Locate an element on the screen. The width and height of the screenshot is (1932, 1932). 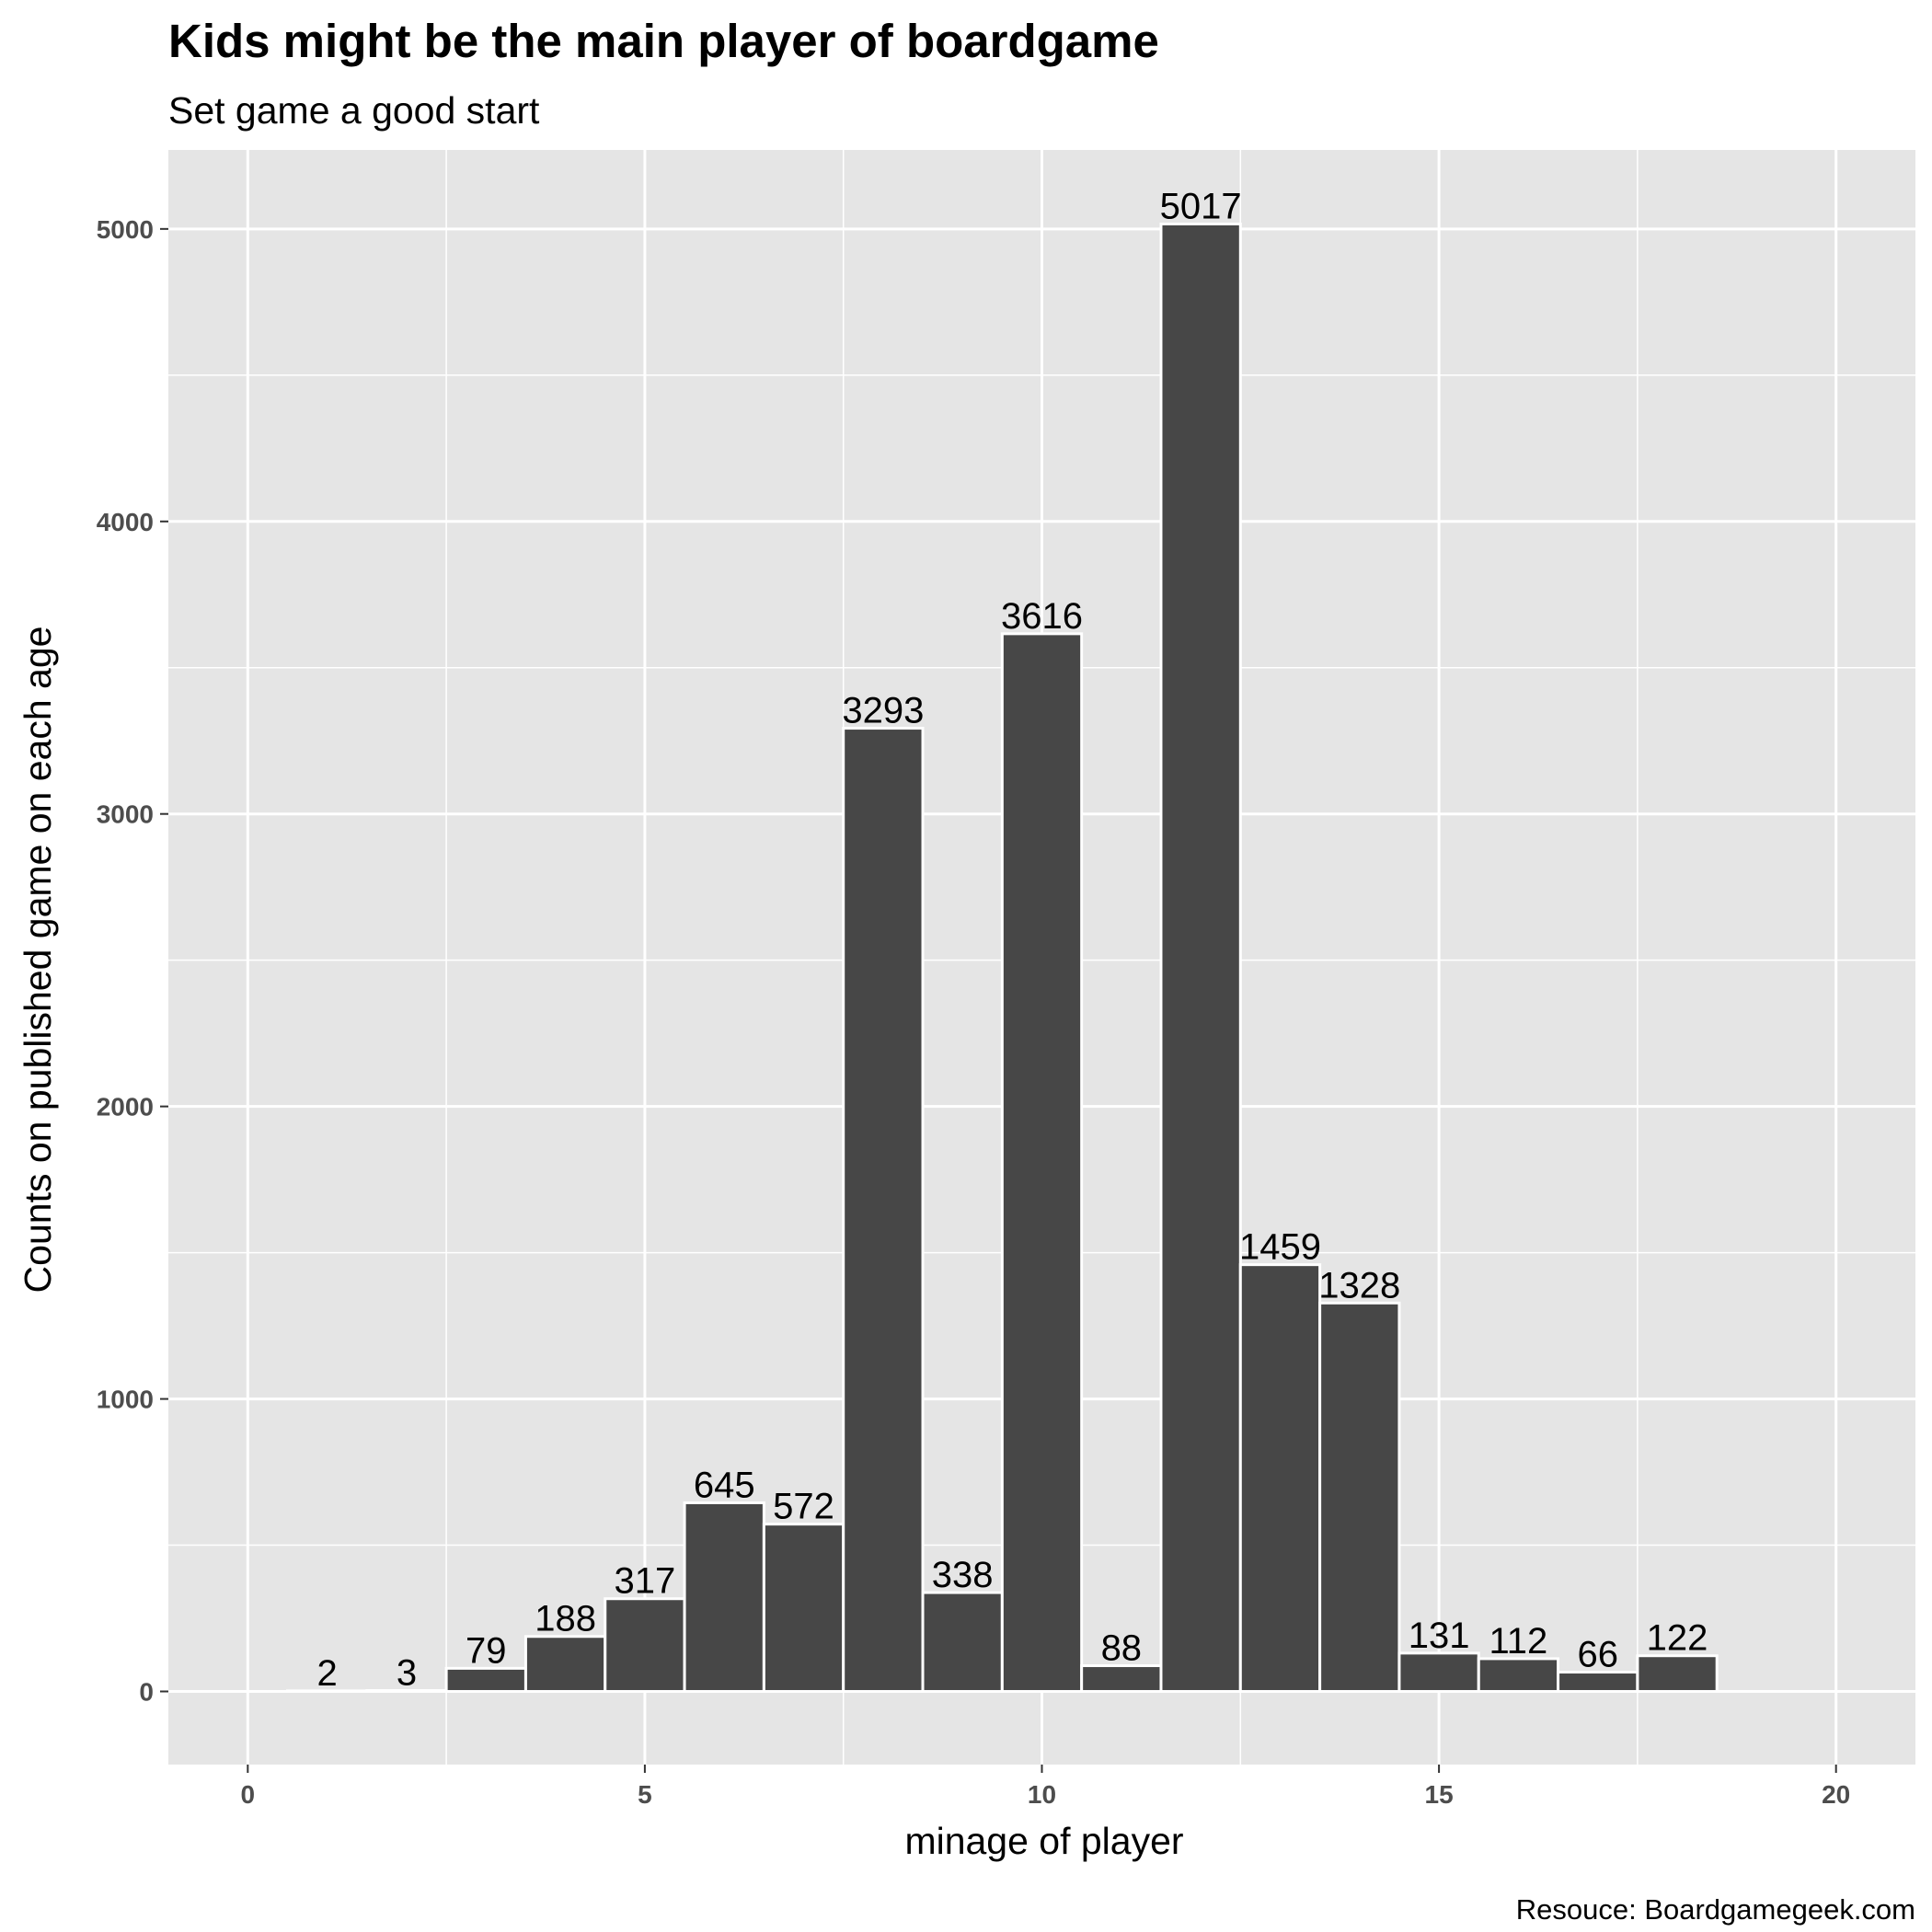
chart-subtitle: Set game a good start is located at coordinates (354, 110).